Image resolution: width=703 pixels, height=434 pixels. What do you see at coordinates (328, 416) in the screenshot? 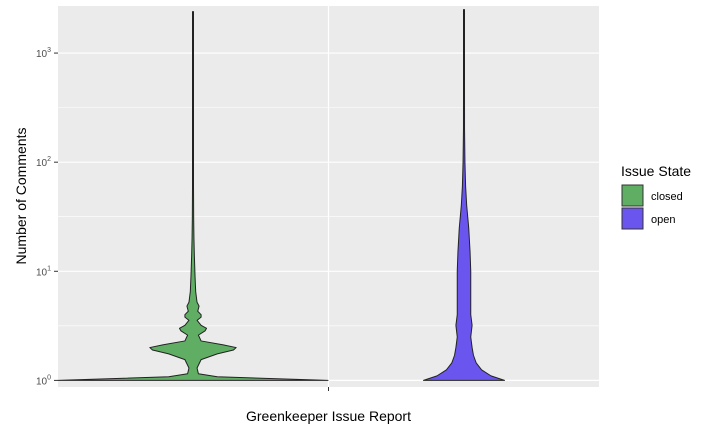
I see `x-axis-title: Greenkeeper Issue Report` at bounding box center [328, 416].